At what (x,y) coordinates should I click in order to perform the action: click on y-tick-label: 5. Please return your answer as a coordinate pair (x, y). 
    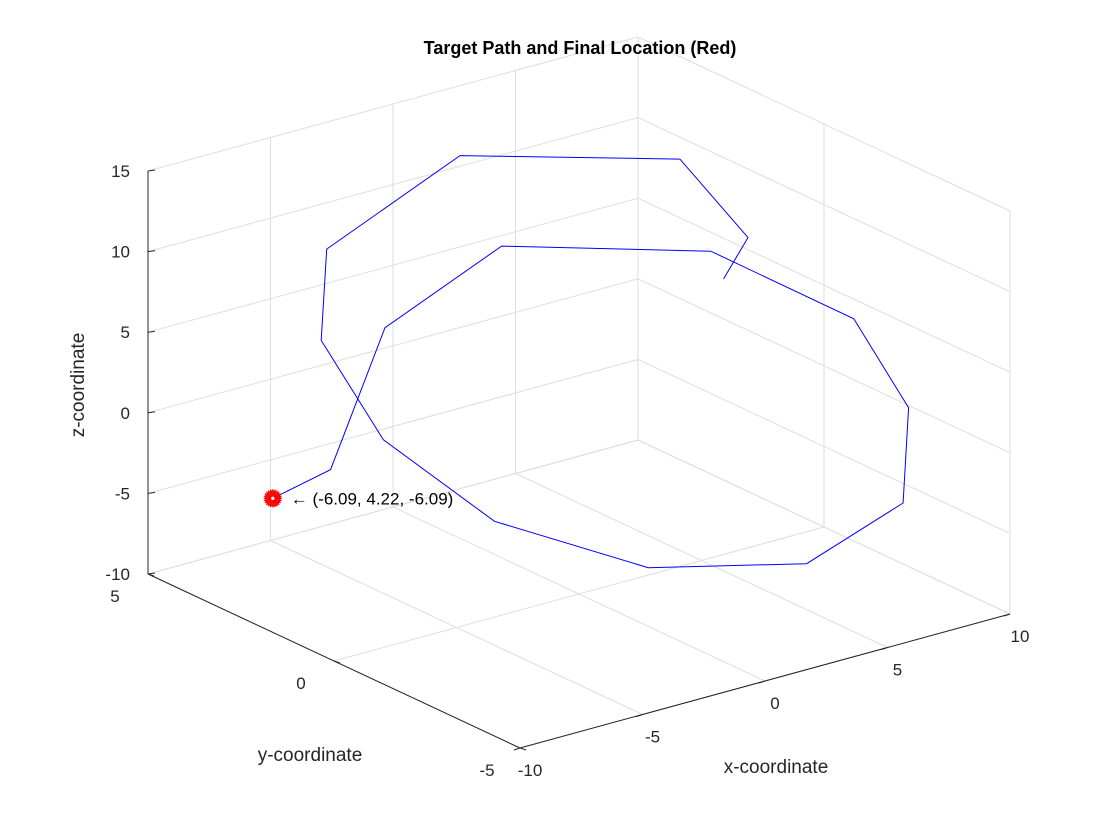
    Looking at the image, I should click on (114, 596).